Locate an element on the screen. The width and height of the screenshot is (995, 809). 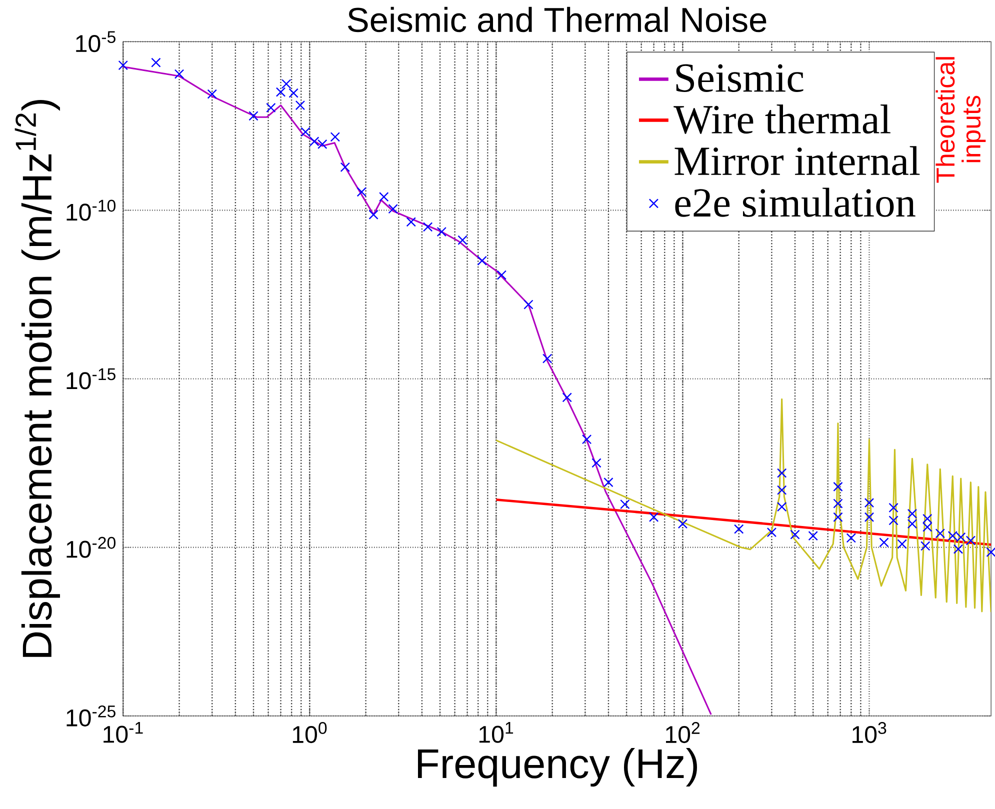
y-tick-label: 10$^{-5}$ is located at coordinates (96, 41).